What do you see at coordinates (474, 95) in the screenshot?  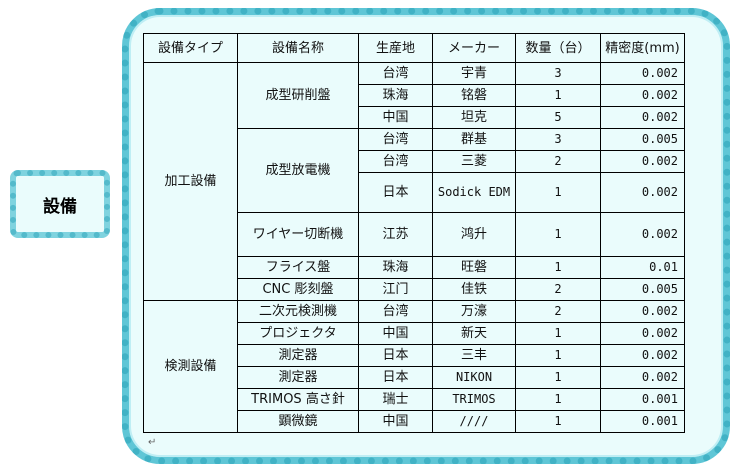 I see `maker-cell: 铭磐` at bounding box center [474, 95].